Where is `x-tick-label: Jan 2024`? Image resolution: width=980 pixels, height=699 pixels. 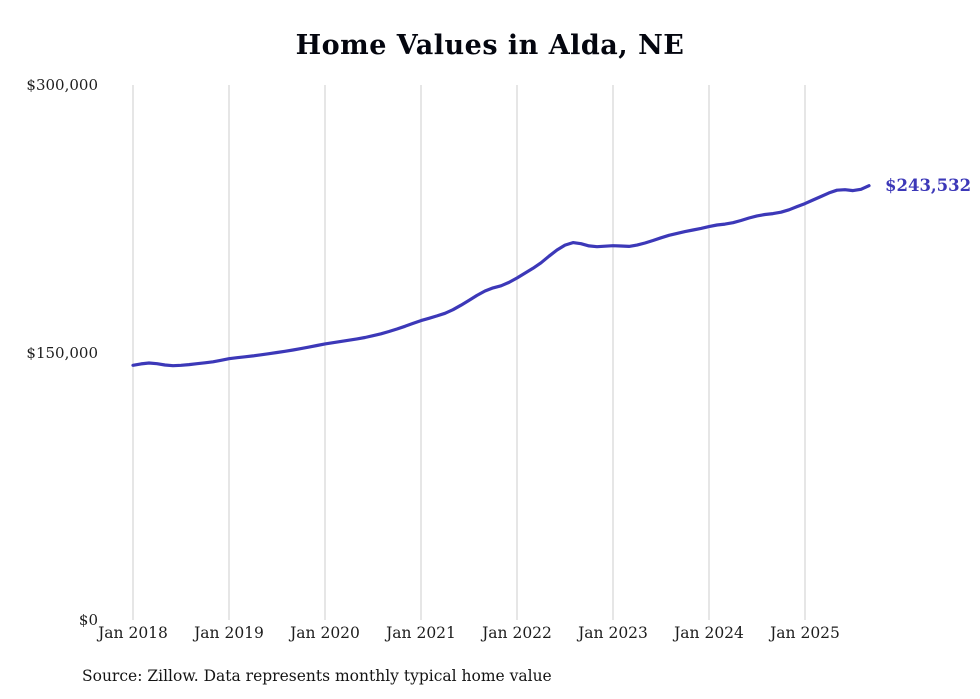
x-tick-label: Jan 2024 is located at coordinates (709, 633).